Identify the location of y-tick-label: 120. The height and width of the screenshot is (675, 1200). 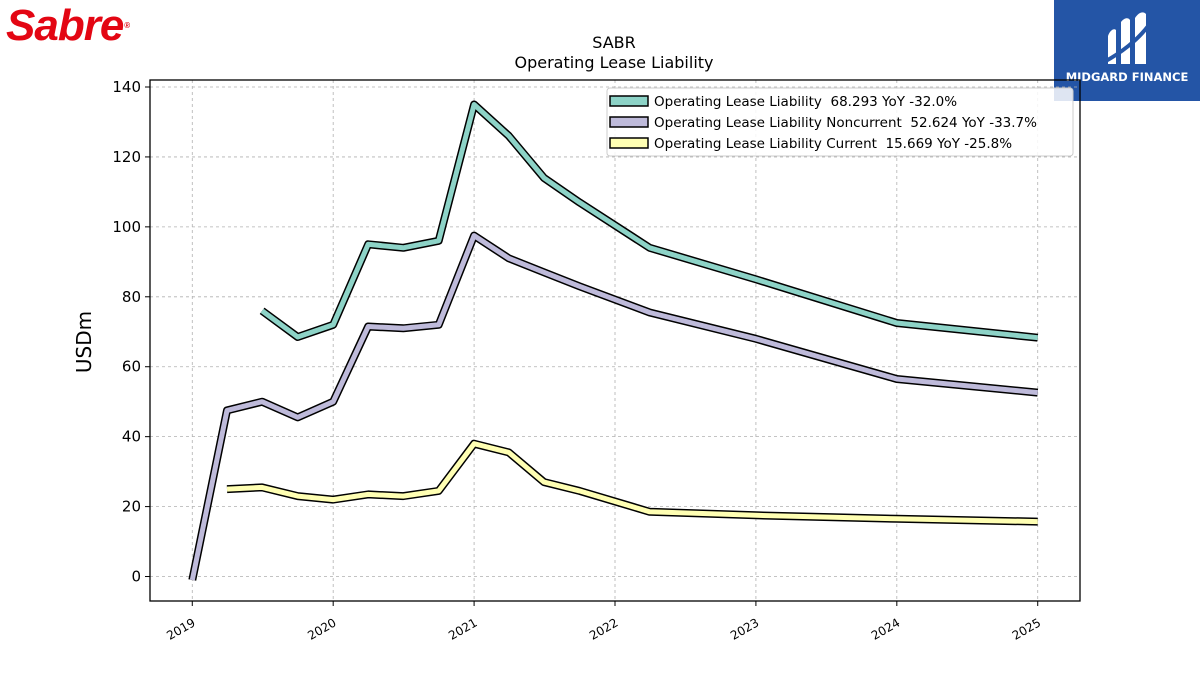
(126, 157).